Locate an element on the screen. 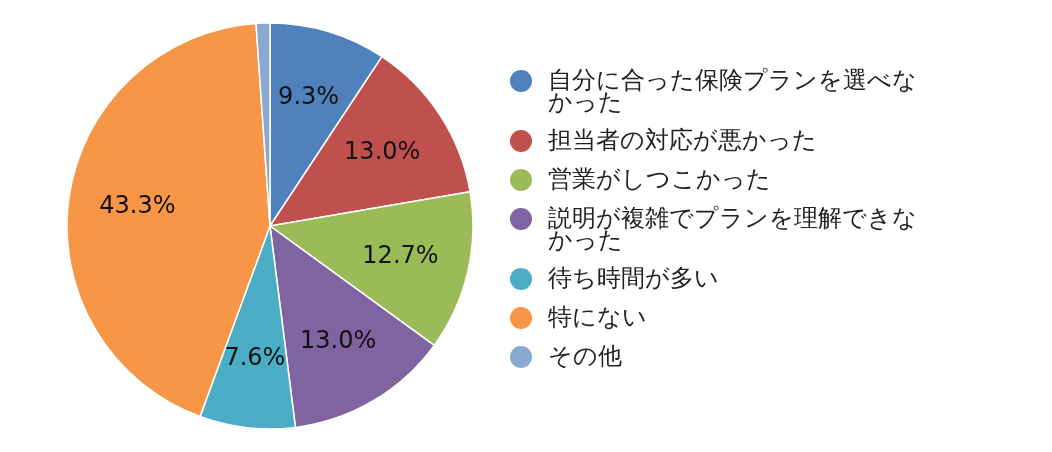 This screenshot has width=1052, height=452. legend-label: 特にない is located at coordinates (598, 316).